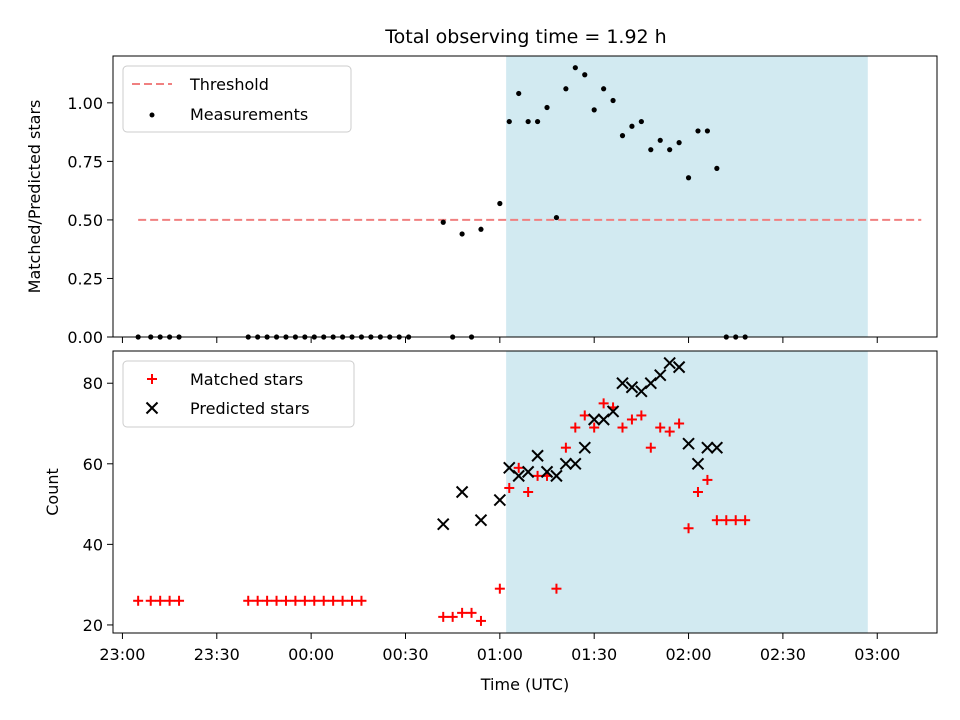  Describe the element at coordinates (783, 654) in the screenshot. I see `x-tick-label: 02:30` at that location.